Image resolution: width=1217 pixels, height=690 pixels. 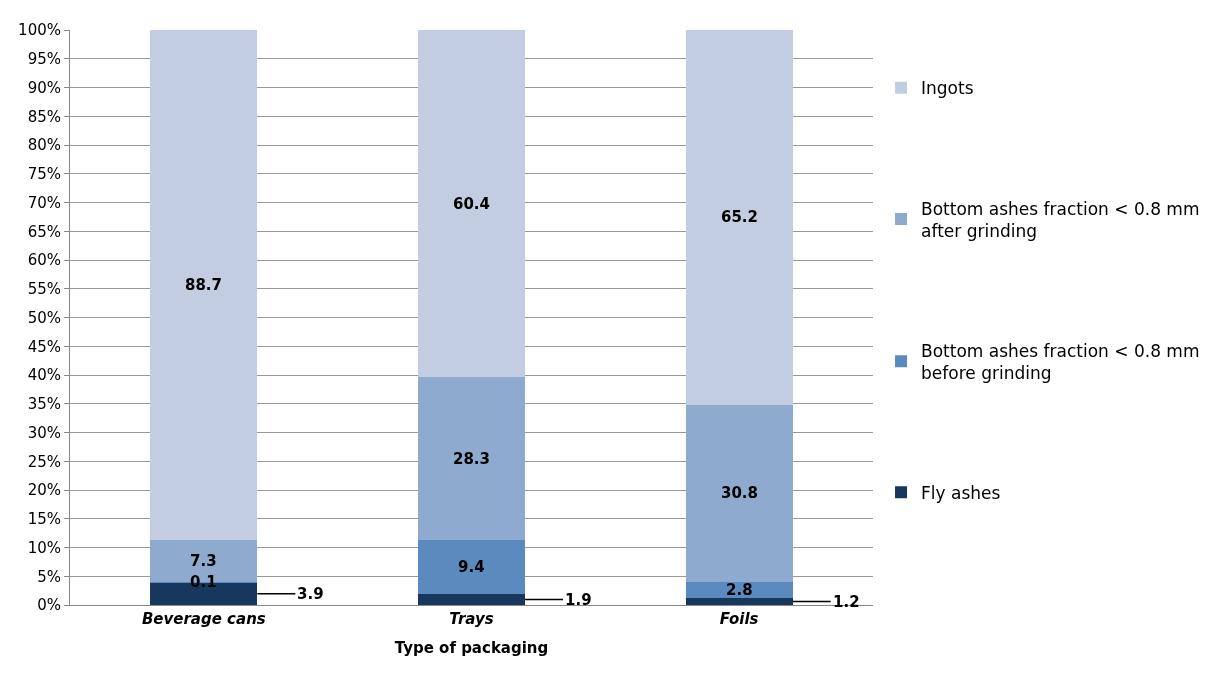 I want to click on y-tick-label: 35%, so click(x=44, y=404).